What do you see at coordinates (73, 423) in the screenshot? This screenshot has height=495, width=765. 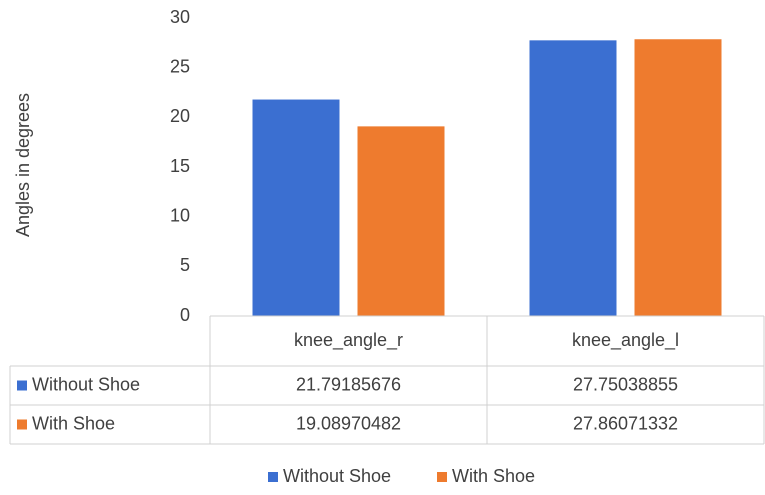 I see `table-row-label: With Shoe` at bounding box center [73, 423].